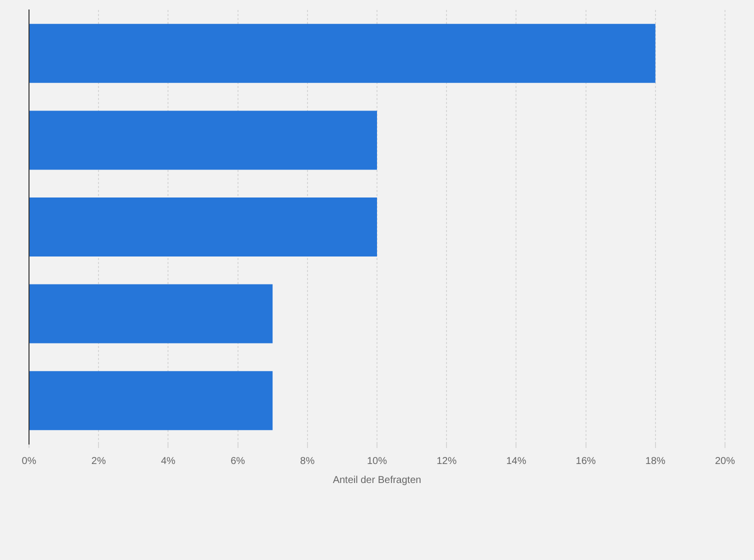 The image size is (754, 560). What do you see at coordinates (168, 461) in the screenshot?
I see `x-tick-label: 4%` at bounding box center [168, 461].